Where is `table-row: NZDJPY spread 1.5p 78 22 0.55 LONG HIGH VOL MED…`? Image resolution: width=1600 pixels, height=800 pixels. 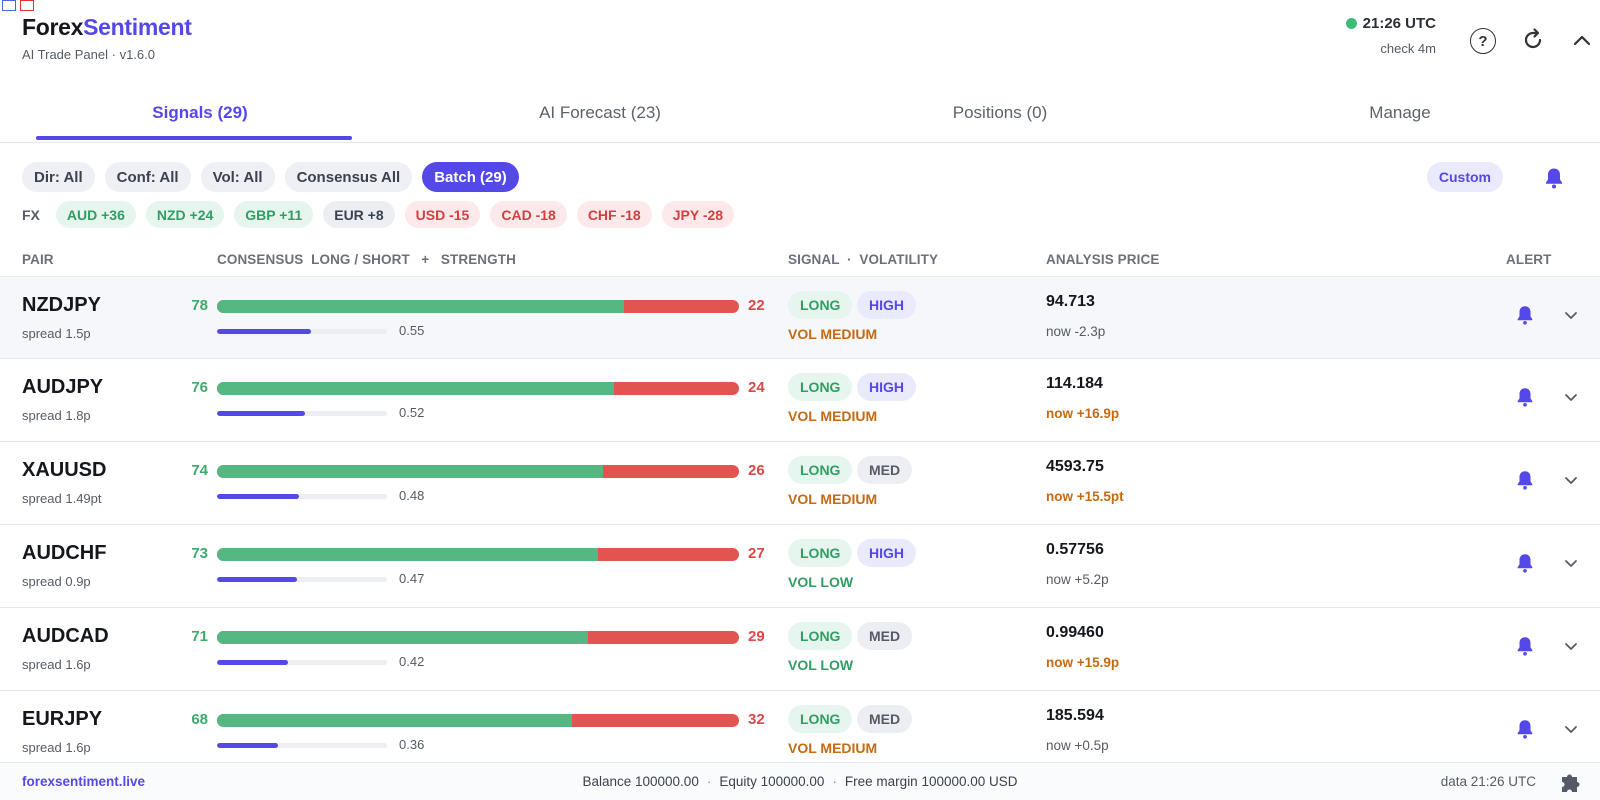
table-row: NZDJPY spread 1.5p 78 22 0.55 LONG HIGH VOL MED… is located at coordinates (800, 317).